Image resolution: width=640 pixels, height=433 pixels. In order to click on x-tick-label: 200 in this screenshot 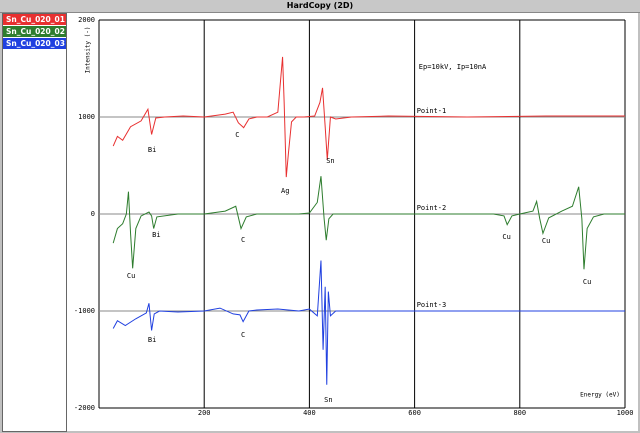, I will do `click(204, 413)`.